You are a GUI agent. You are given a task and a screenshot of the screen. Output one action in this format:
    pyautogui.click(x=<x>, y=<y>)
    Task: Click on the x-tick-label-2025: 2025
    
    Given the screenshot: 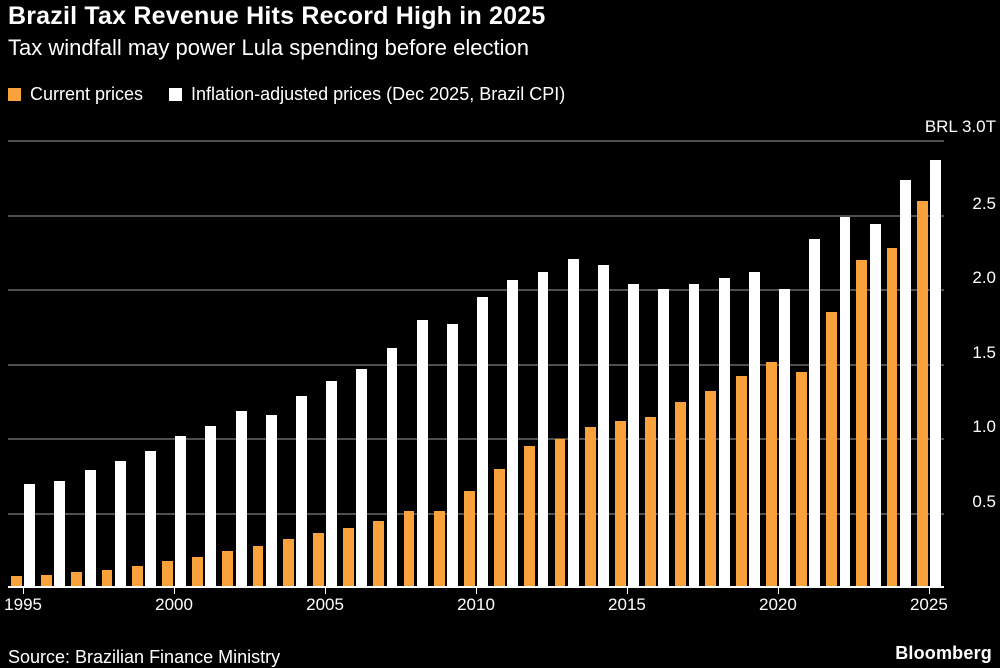 What is the action you would take?
    pyautogui.click(x=928, y=604)
    